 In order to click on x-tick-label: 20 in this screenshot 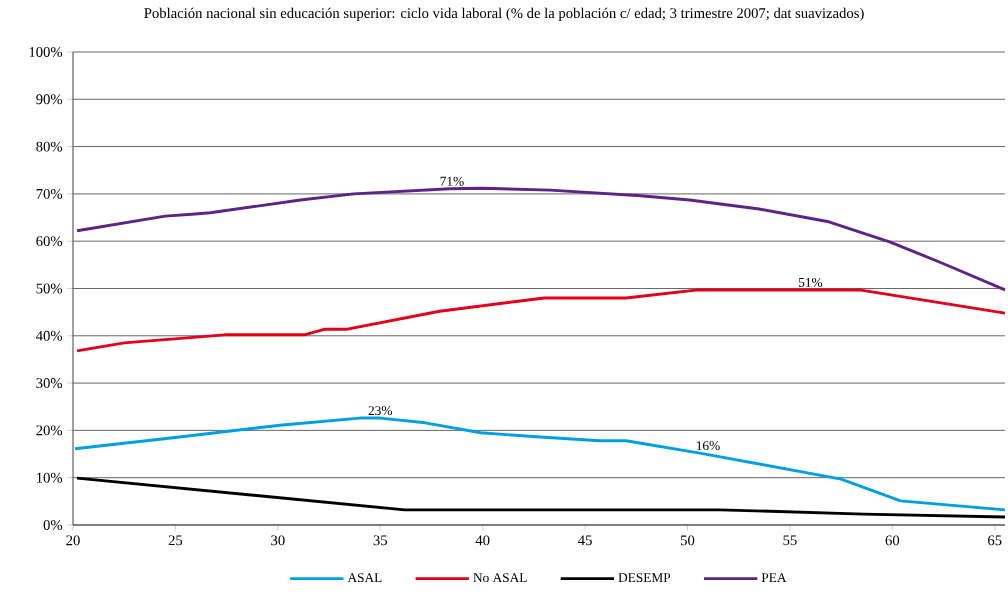, I will do `click(73, 540)`.